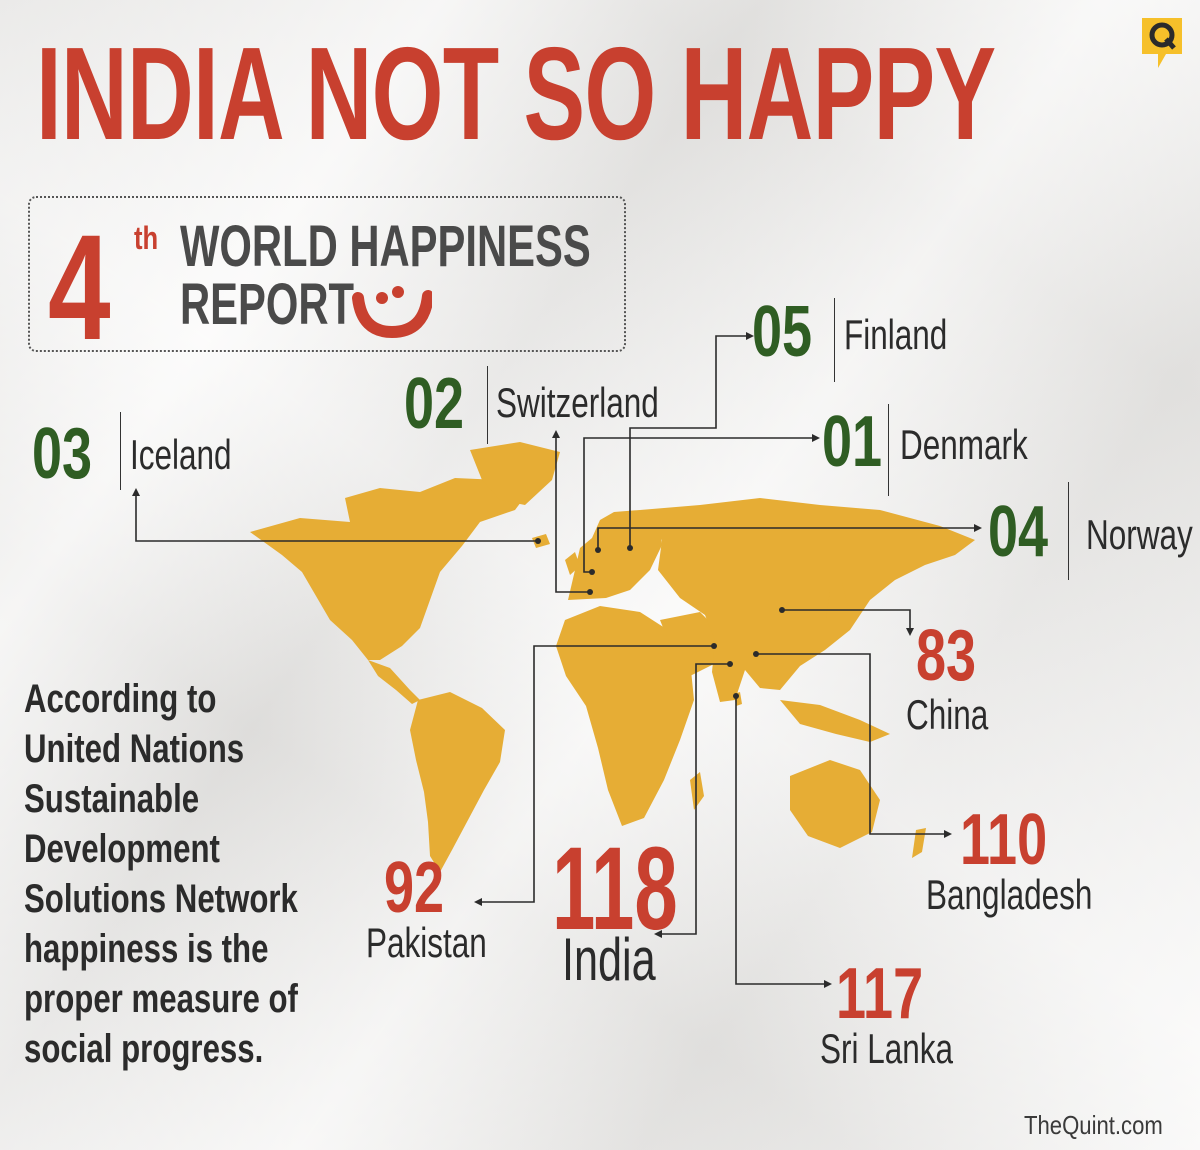  What do you see at coordinates (392, 312) in the screenshot?
I see `smile-icon` at bounding box center [392, 312].